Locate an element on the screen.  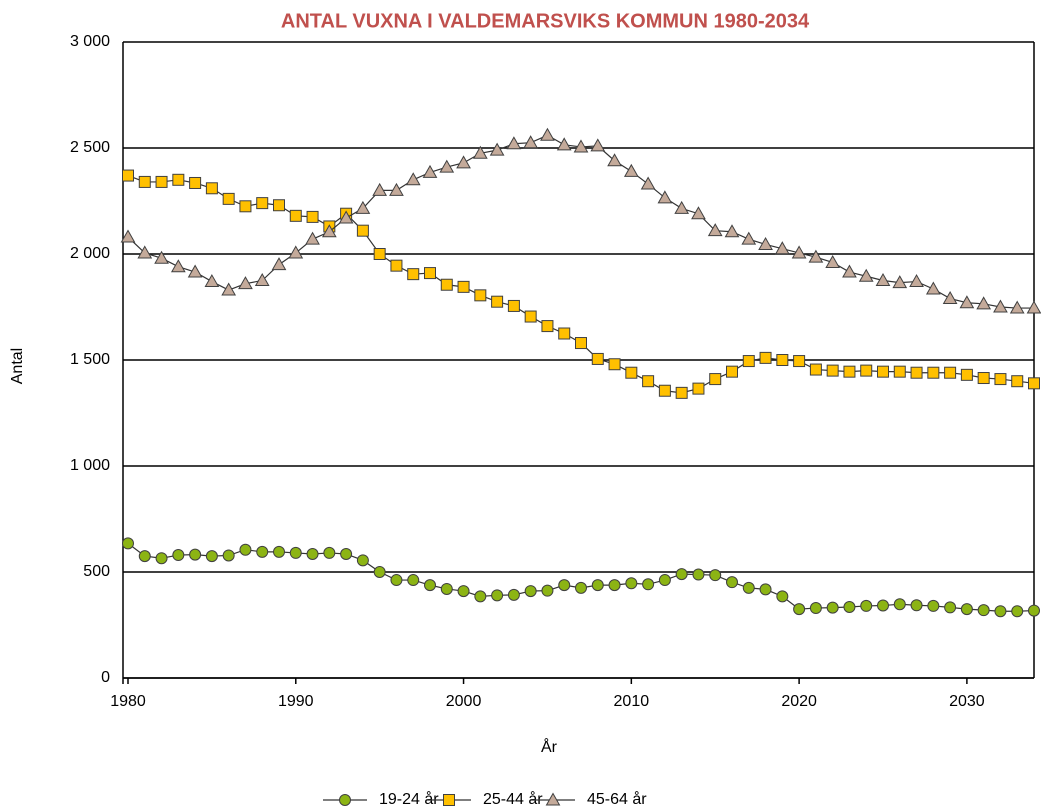
y-tick-label: 1 500 is located at coordinates (90, 359).